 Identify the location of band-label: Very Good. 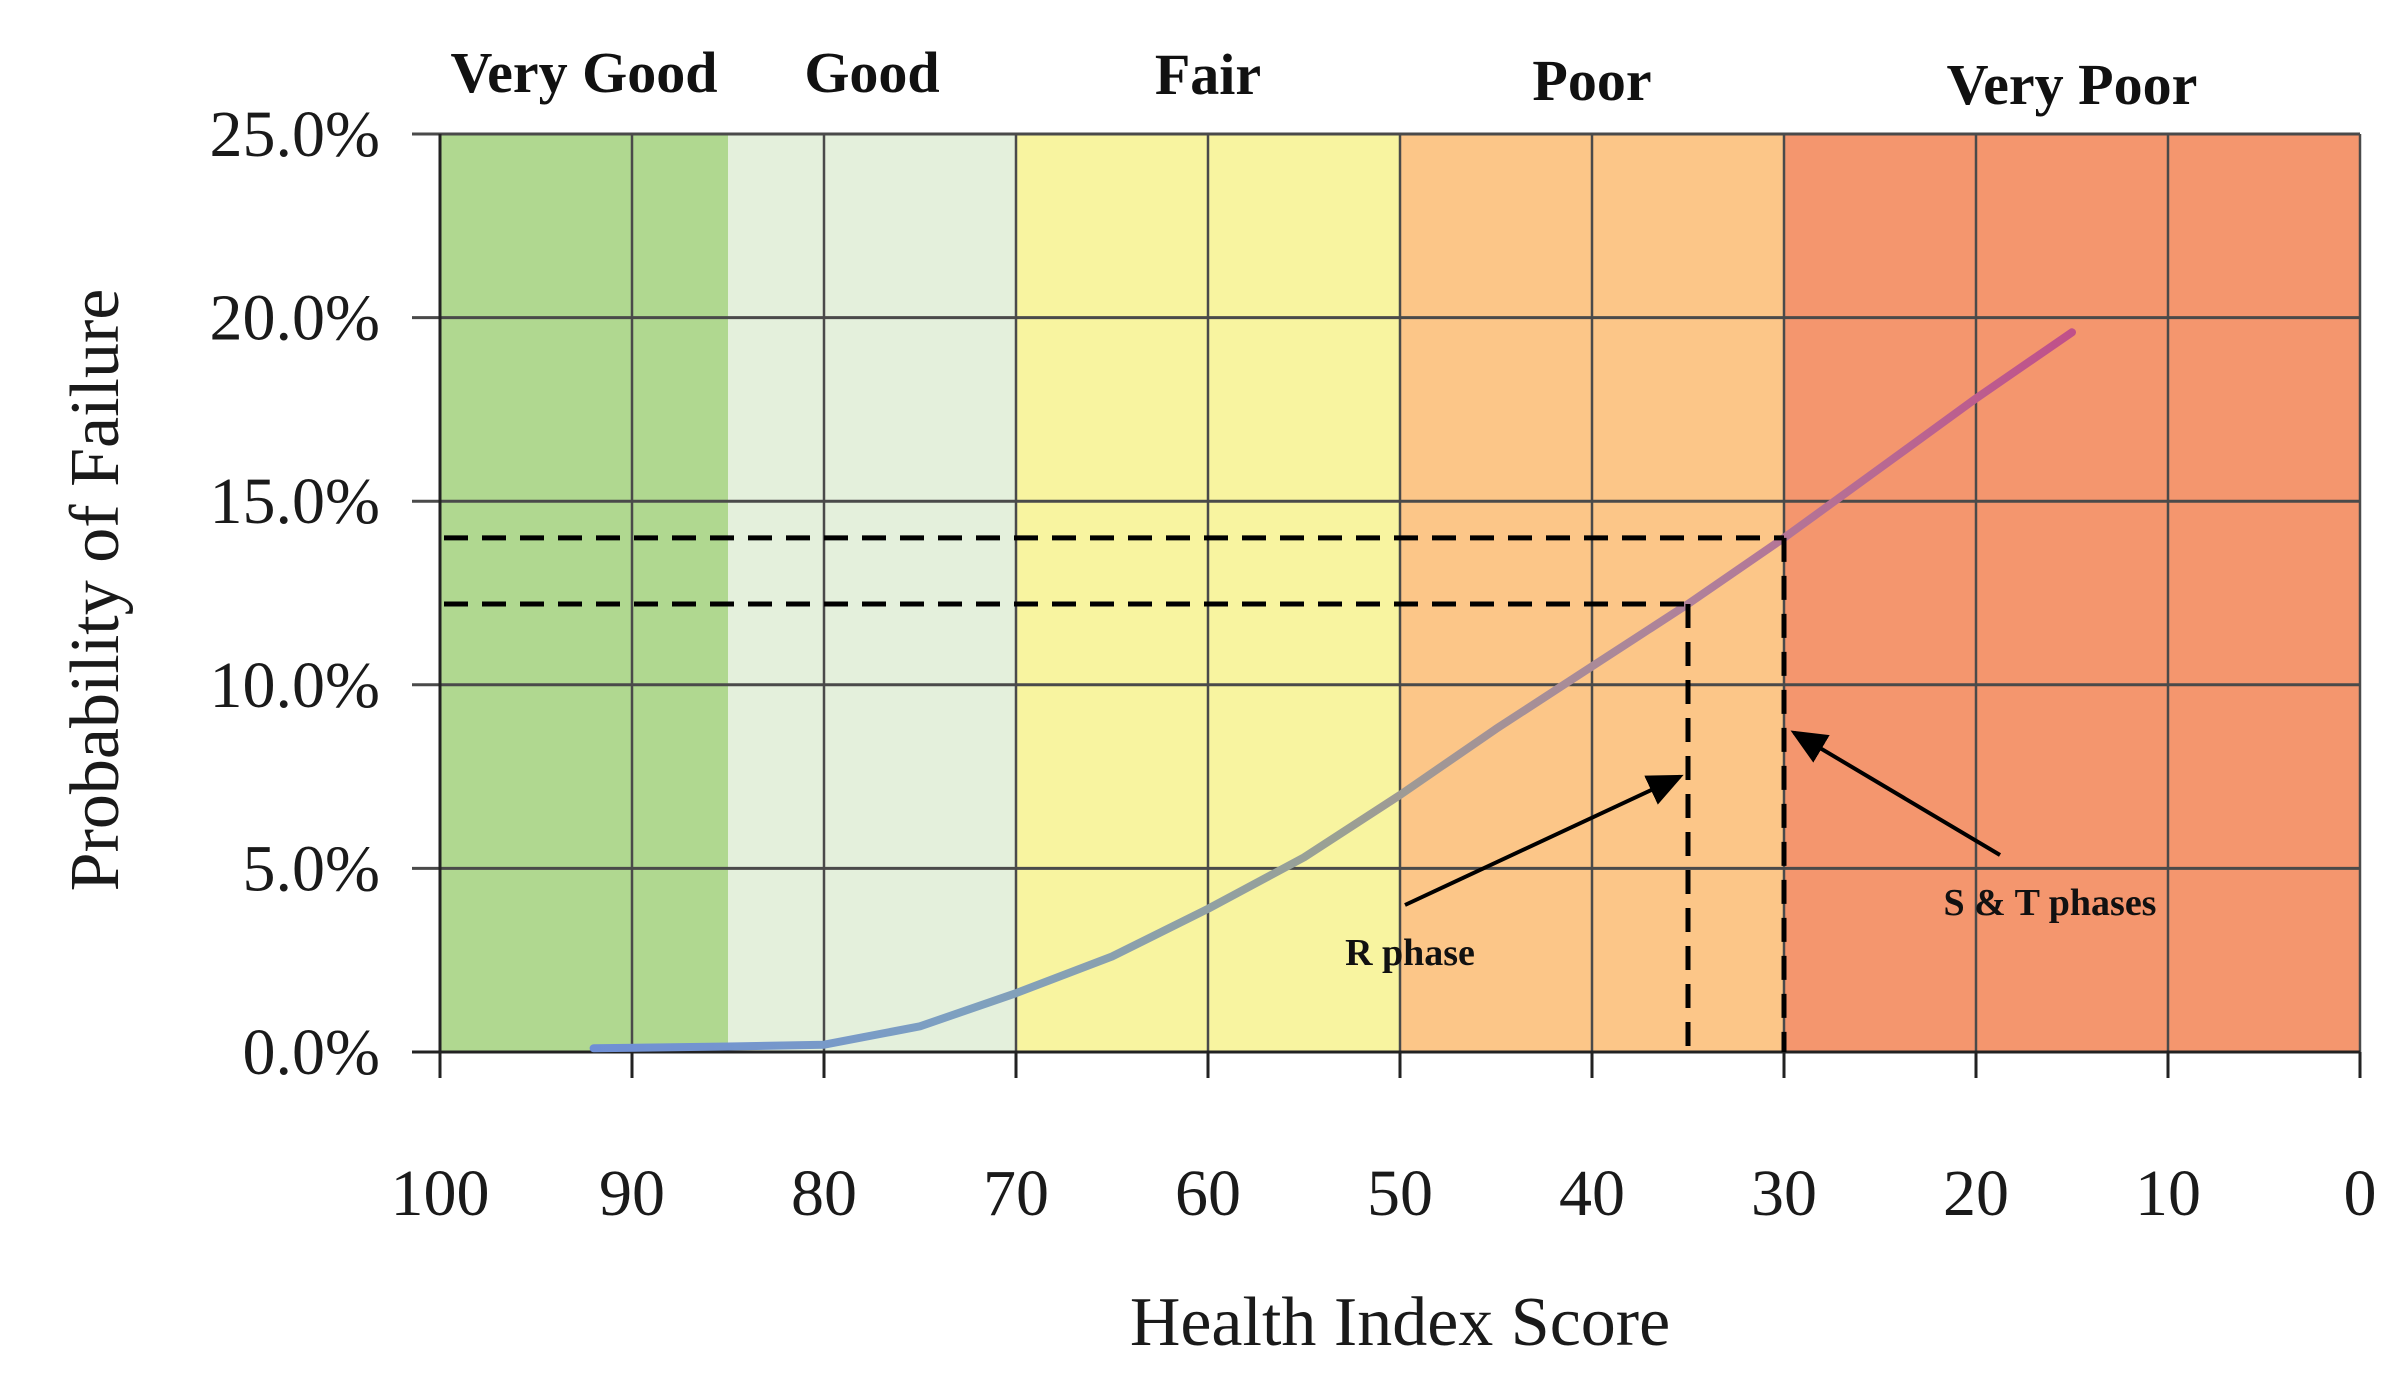
(584, 72).